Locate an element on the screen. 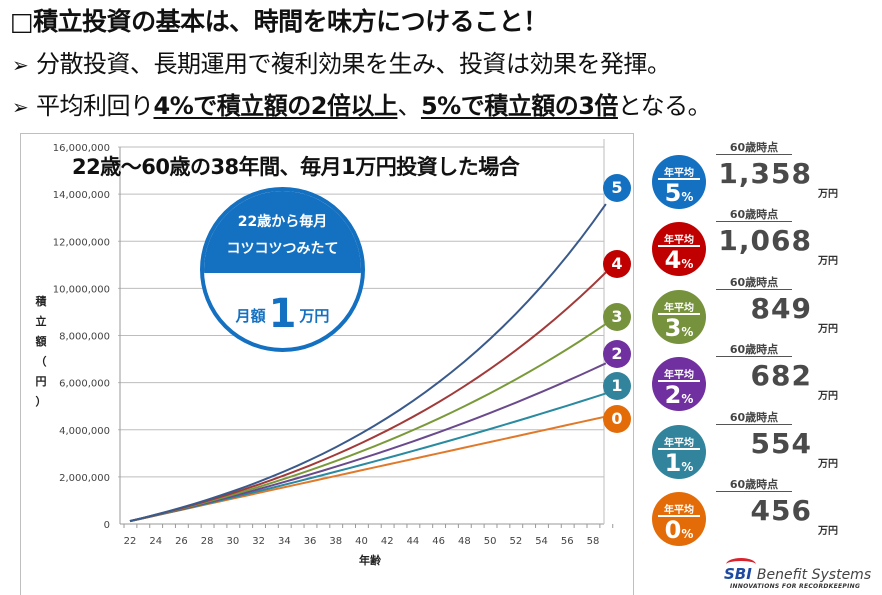  badge-top: 22歳から毎月 コツコツつみたて is located at coordinates (282, 232).